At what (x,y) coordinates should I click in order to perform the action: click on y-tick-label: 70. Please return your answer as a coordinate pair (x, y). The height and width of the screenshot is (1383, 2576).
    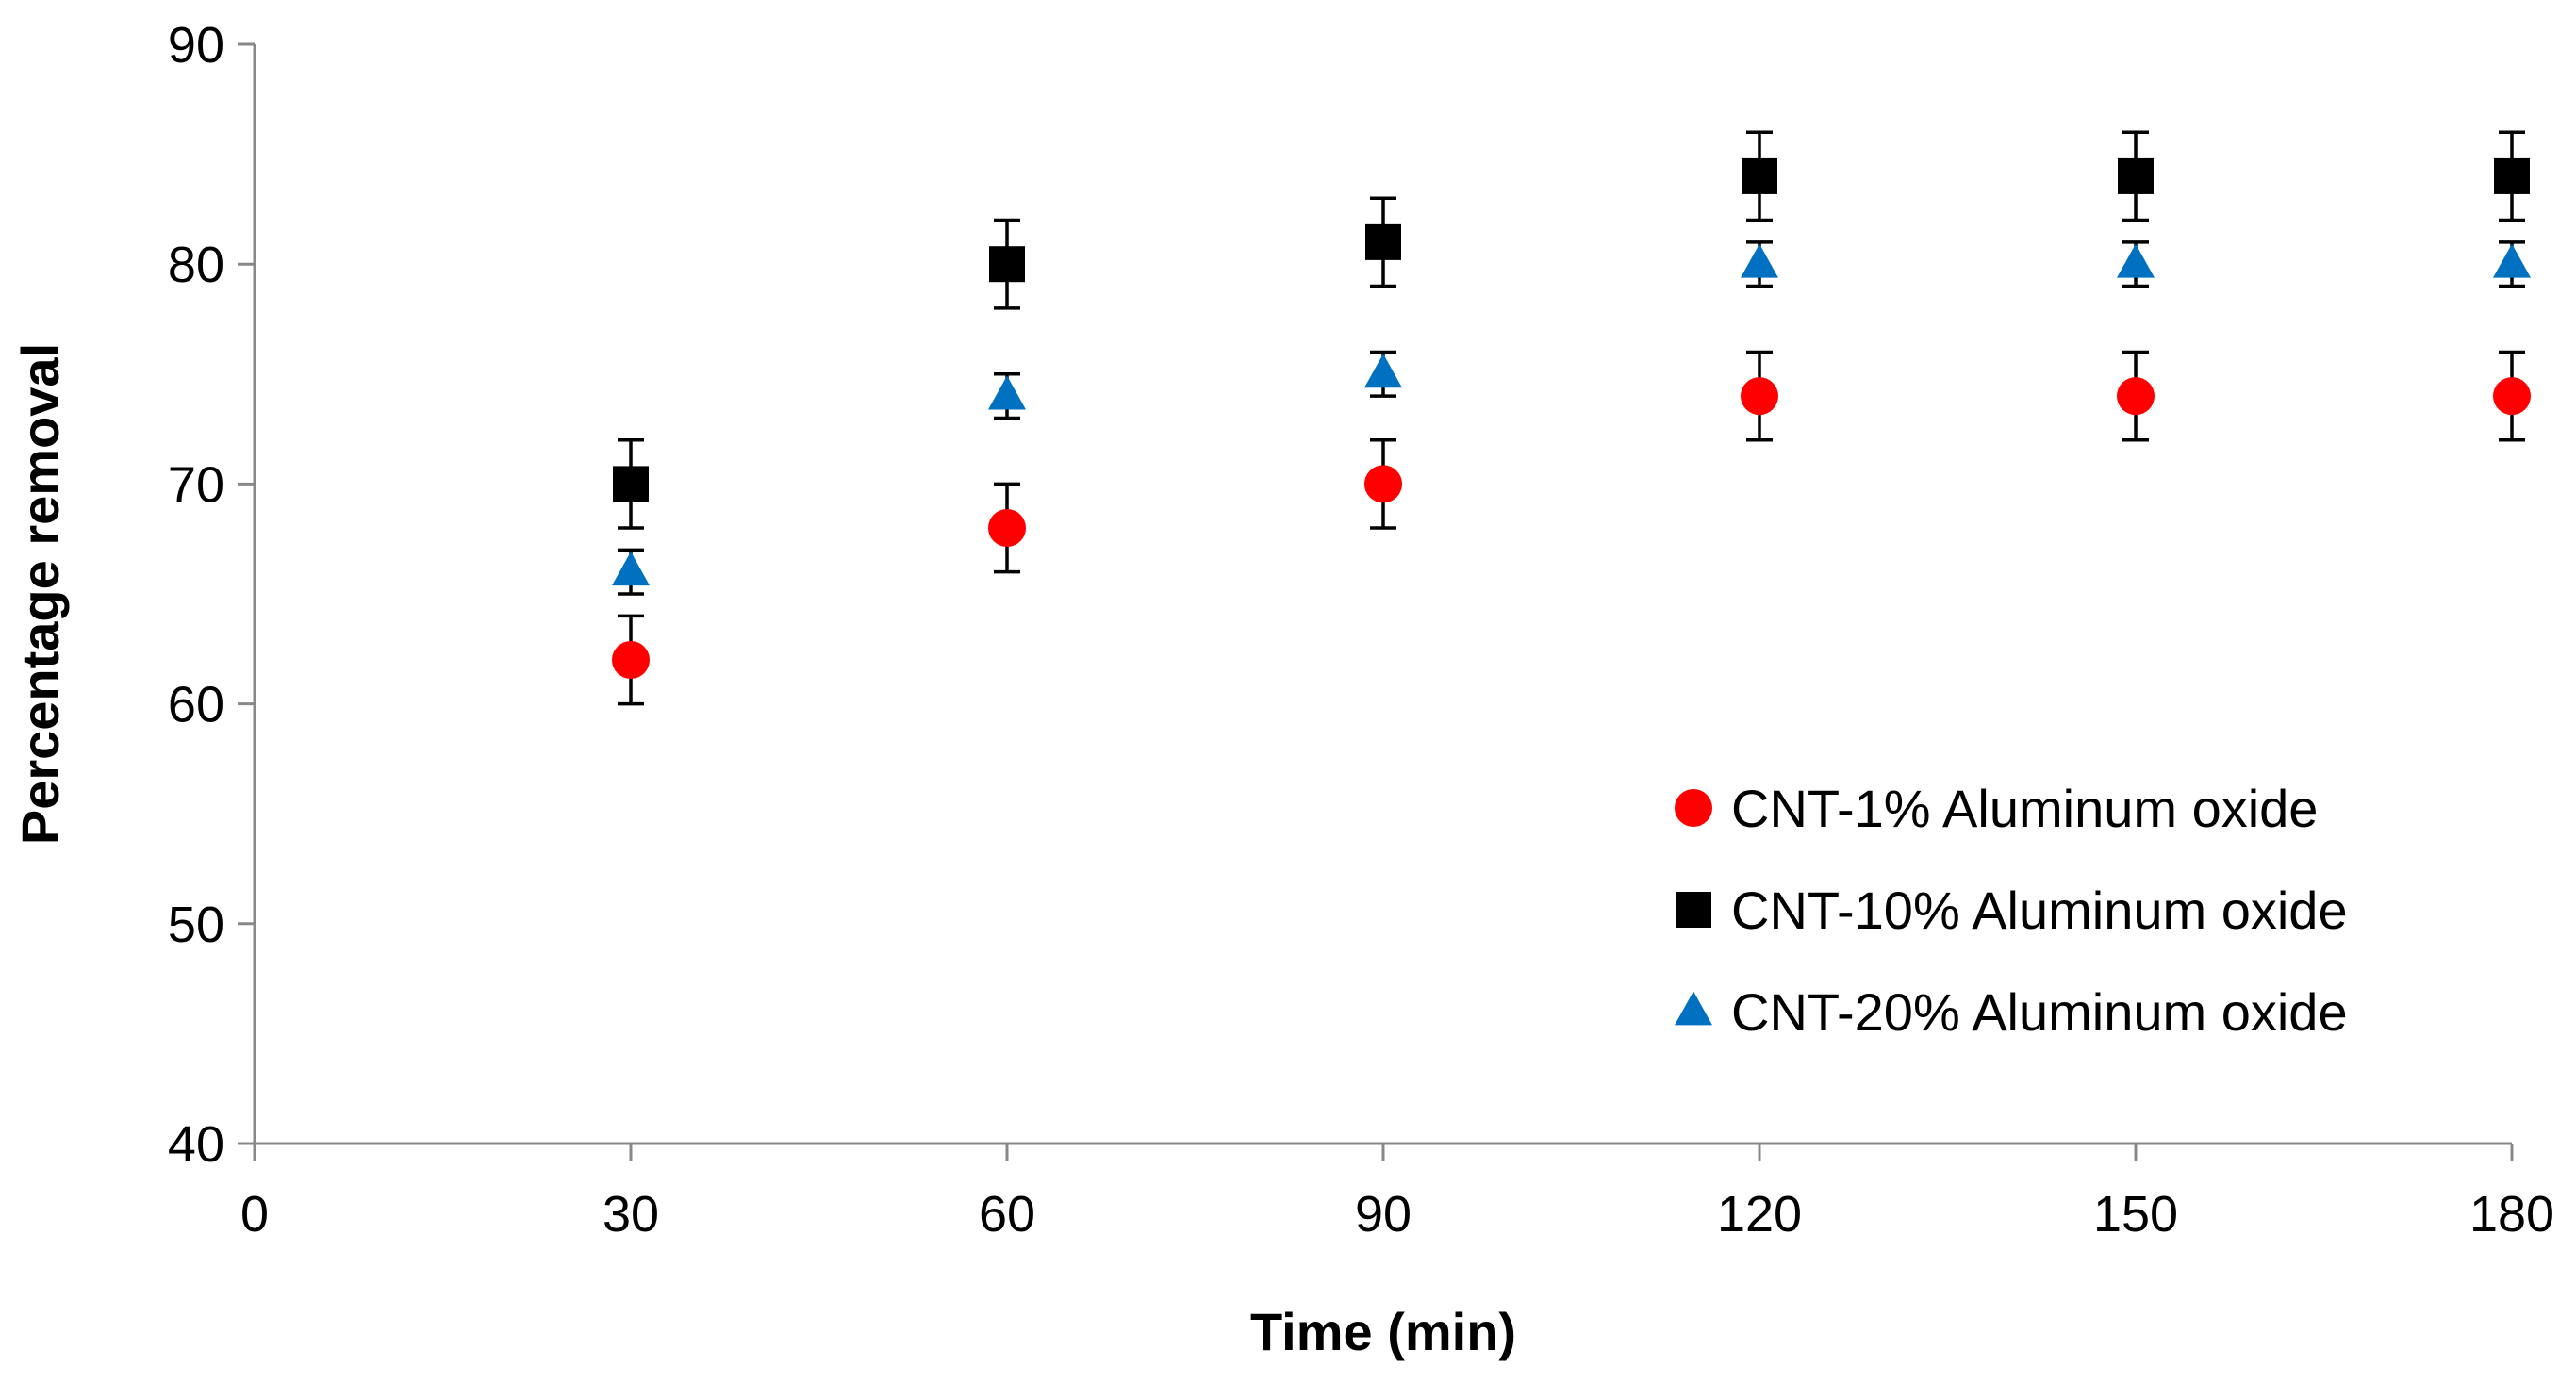
    Looking at the image, I should click on (196, 484).